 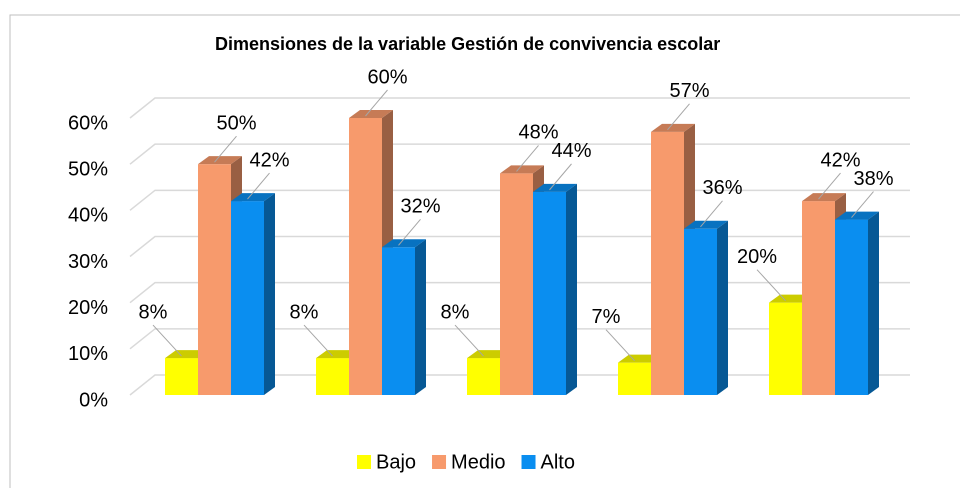 What do you see at coordinates (571, 151) in the screenshot?
I see `data-label: 44%` at bounding box center [571, 151].